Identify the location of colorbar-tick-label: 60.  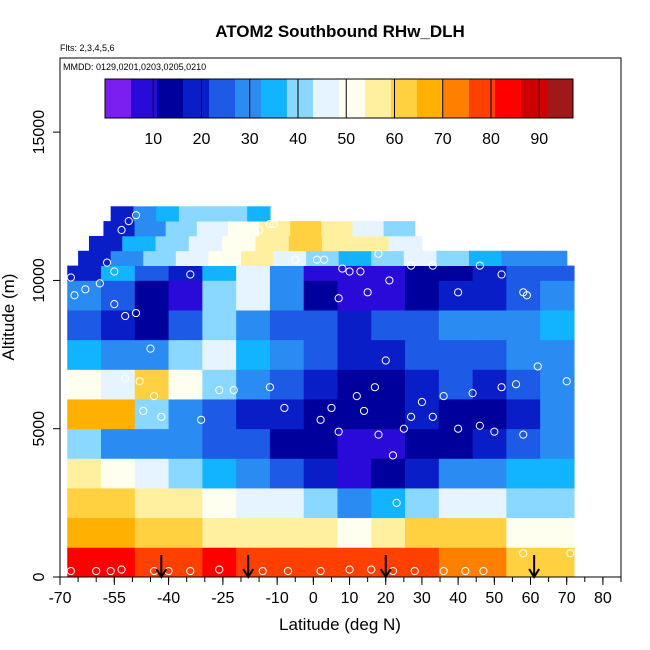
(395, 139).